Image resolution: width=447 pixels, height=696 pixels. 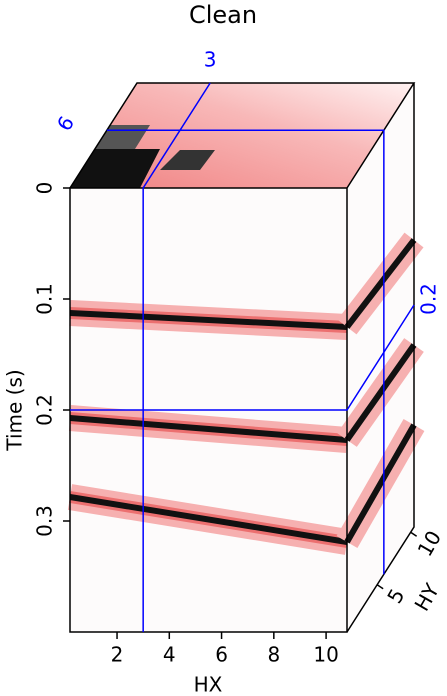 What do you see at coordinates (208, 684) in the screenshot?
I see `x-axis-label: HX` at bounding box center [208, 684].